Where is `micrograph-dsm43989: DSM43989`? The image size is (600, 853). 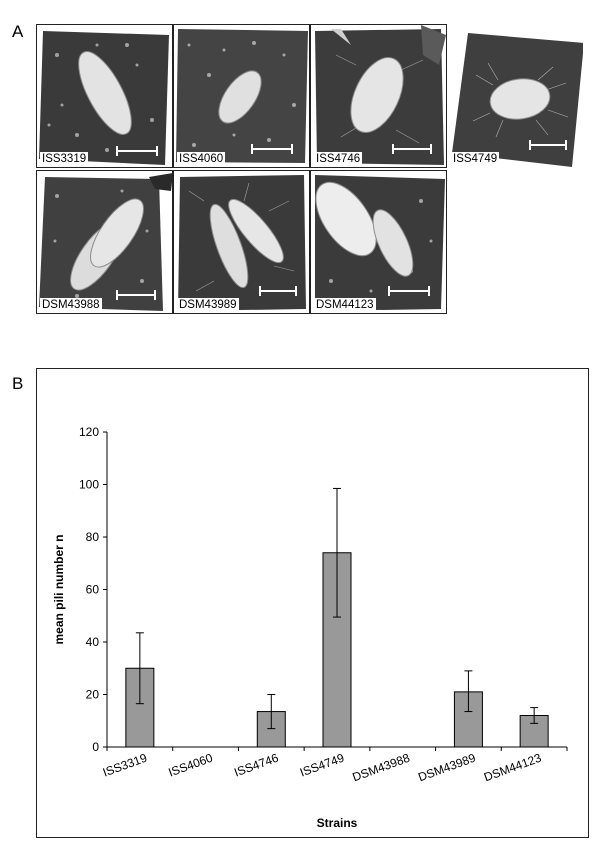 micrograph-dsm43989: DSM43989 is located at coordinates (241, 242).